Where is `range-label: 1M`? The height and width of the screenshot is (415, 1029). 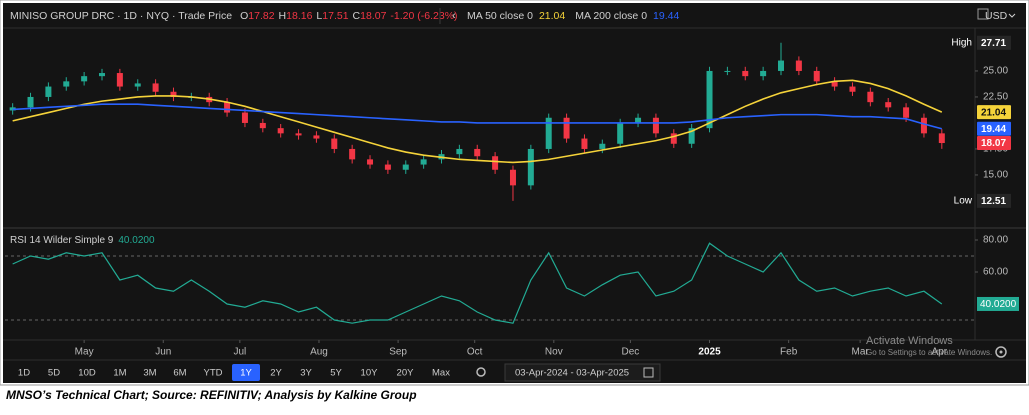
range-label: 1M is located at coordinates (119, 373).